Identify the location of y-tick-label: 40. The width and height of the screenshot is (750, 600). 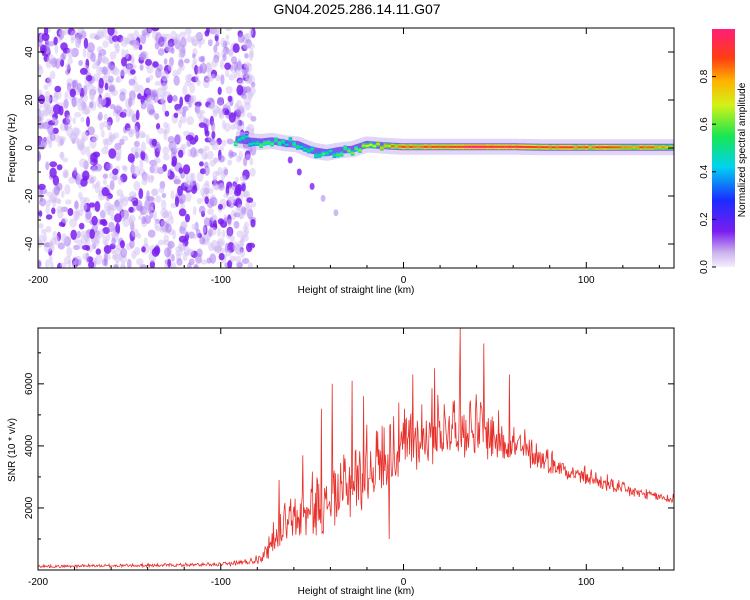
(29, 52).